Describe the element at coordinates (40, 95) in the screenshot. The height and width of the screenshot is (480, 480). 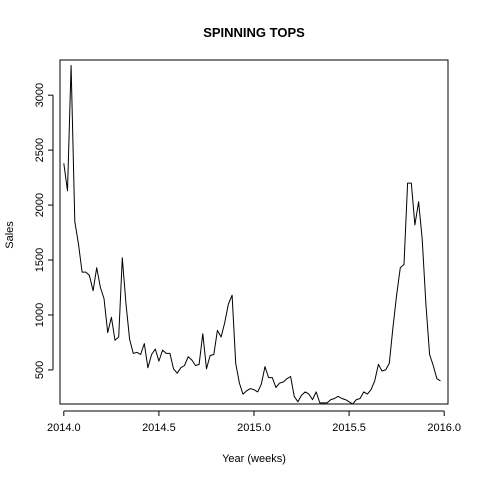
I see `y-tick-label: 3000` at that location.